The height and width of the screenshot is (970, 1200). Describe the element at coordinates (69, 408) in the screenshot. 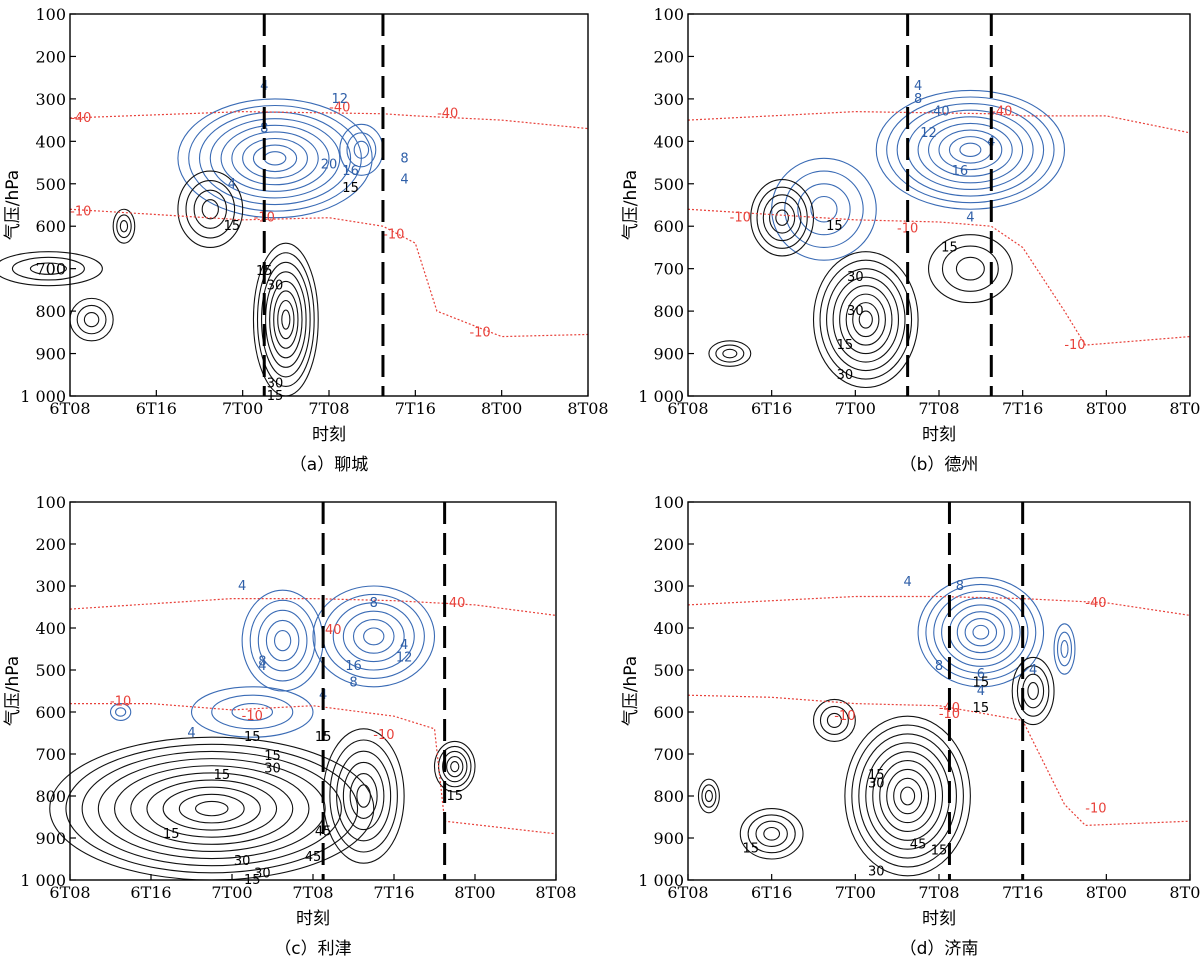

I see `x-tick-label: 6T08` at that location.